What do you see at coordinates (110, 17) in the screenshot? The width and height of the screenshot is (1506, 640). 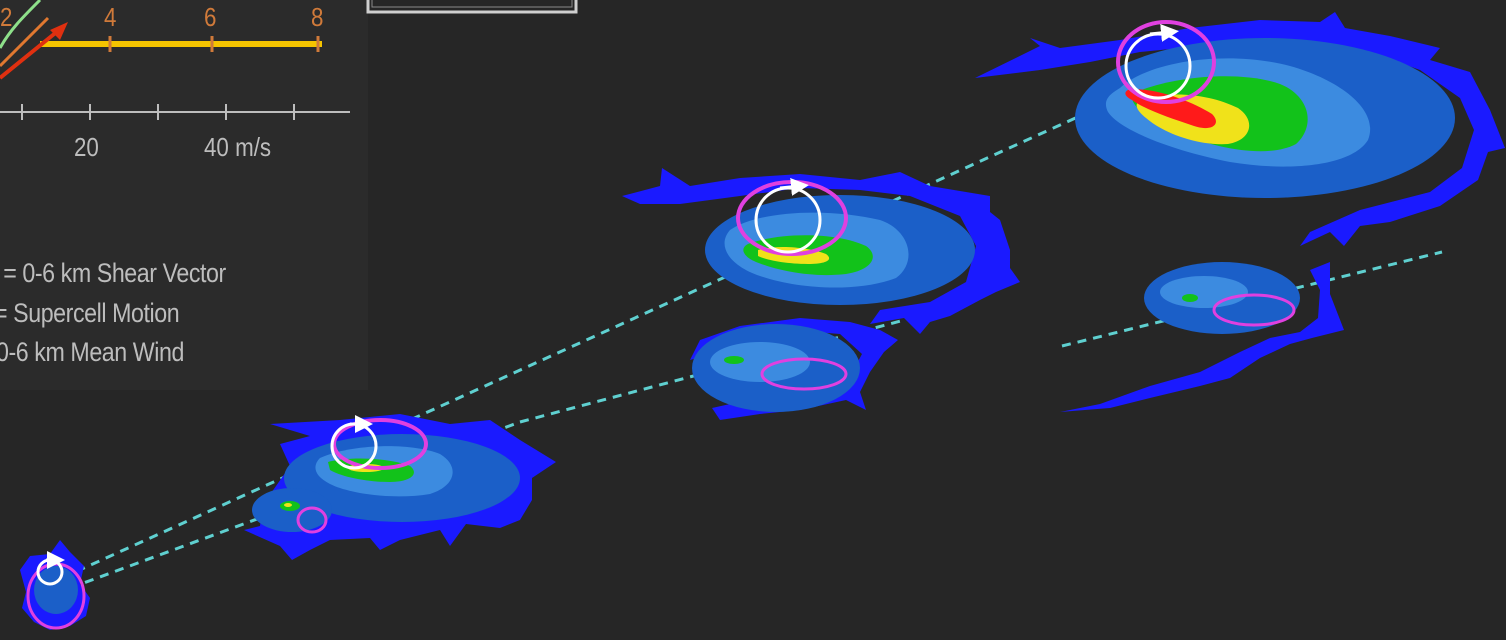 I see `hodograph-height-tick-4: 4` at bounding box center [110, 17].